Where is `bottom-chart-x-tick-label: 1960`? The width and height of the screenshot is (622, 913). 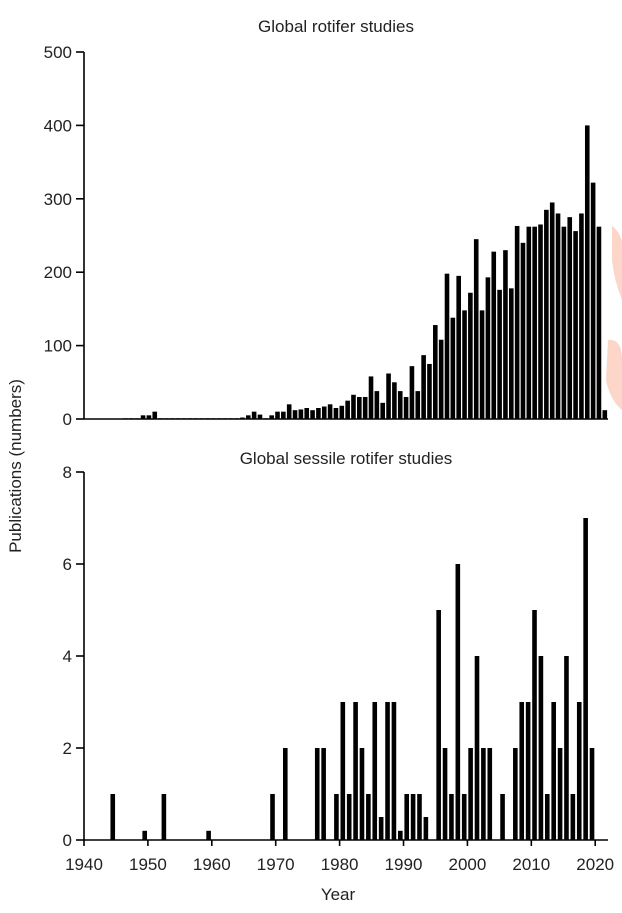 bottom-chart-x-tick-label: 1960 is located at coordinates (212, 864).